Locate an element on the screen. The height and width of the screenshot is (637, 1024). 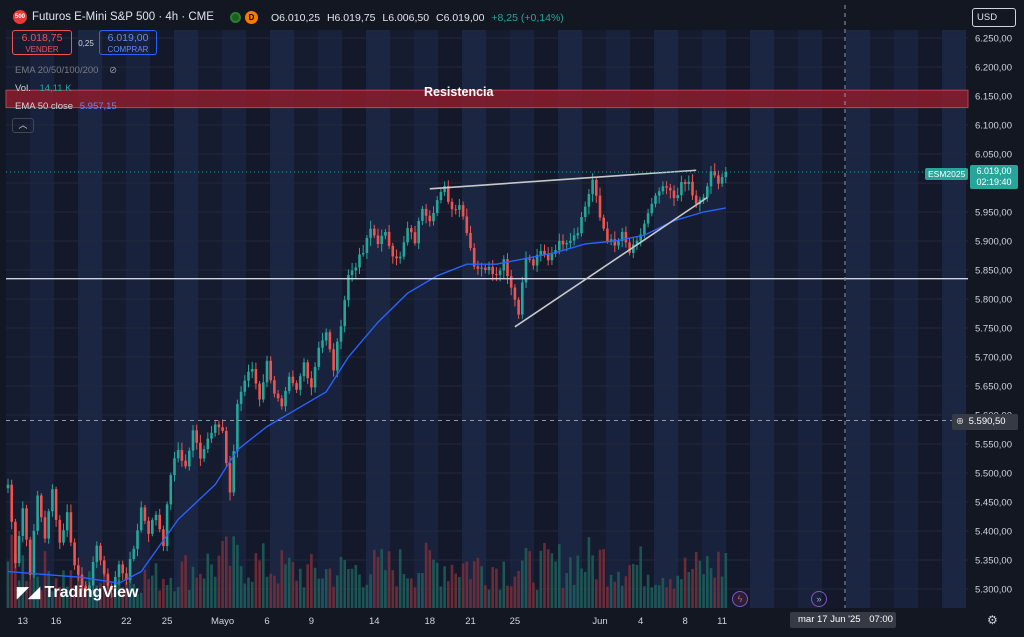
volume-legend: Vol. 14,11 K is located at coordinates (43, 88).